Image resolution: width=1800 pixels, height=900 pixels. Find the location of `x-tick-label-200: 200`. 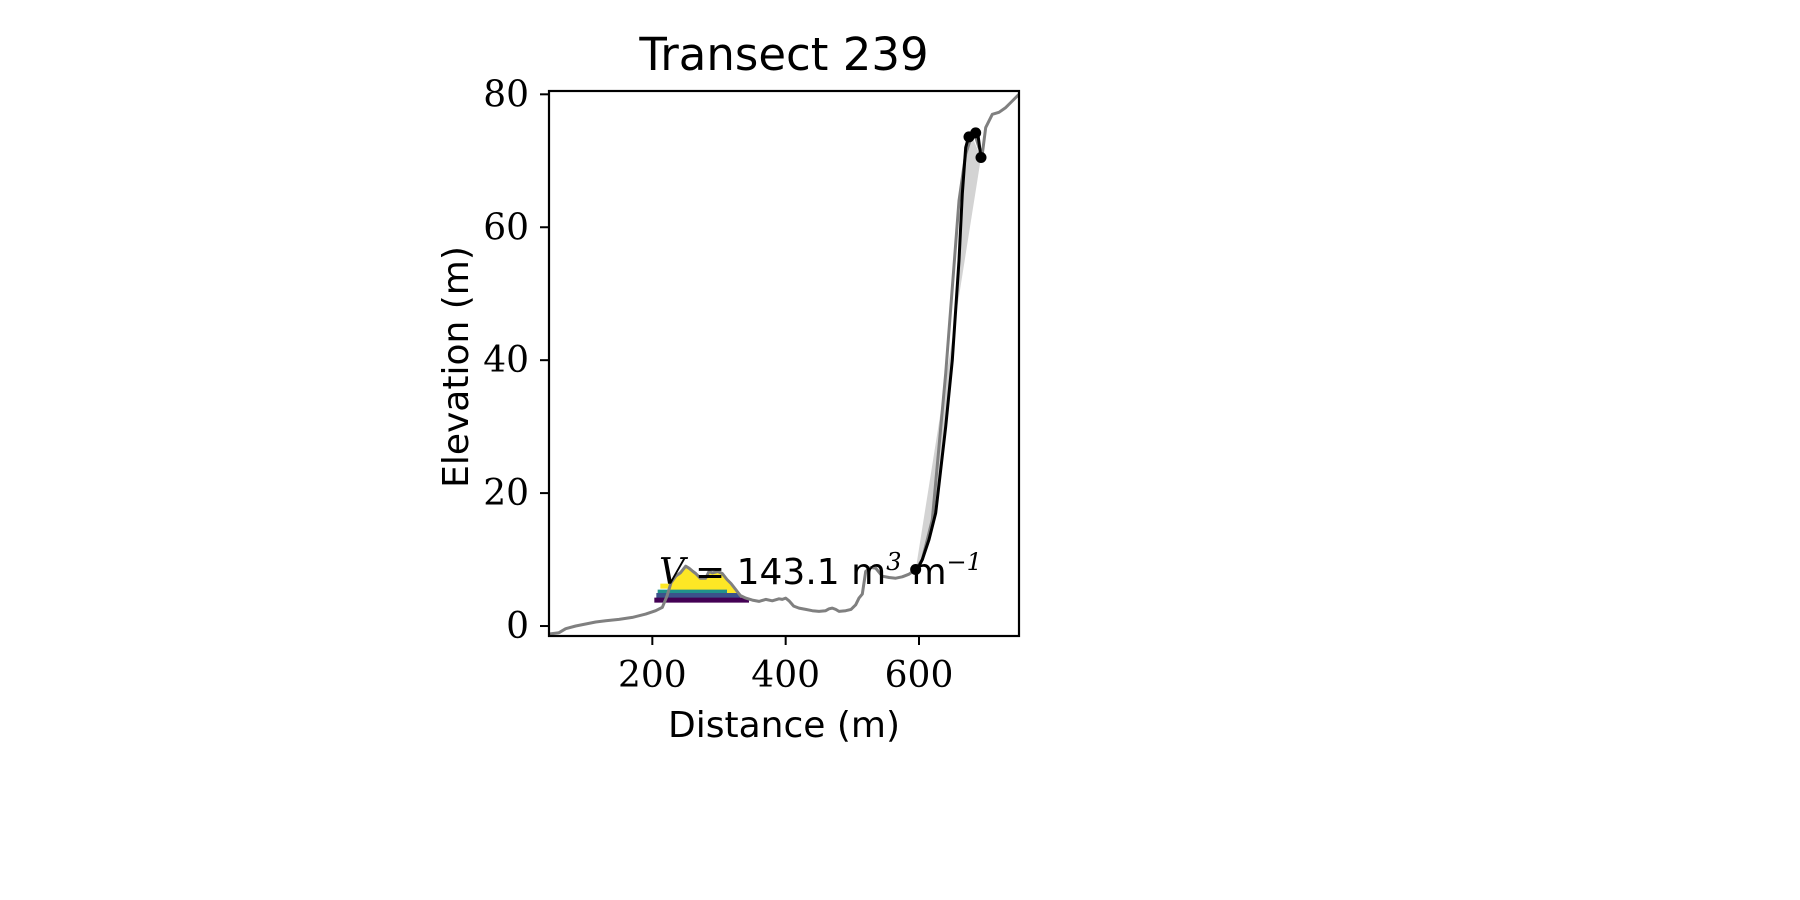

x-tick-label-200: 200 is located at coordinates (652, 675).